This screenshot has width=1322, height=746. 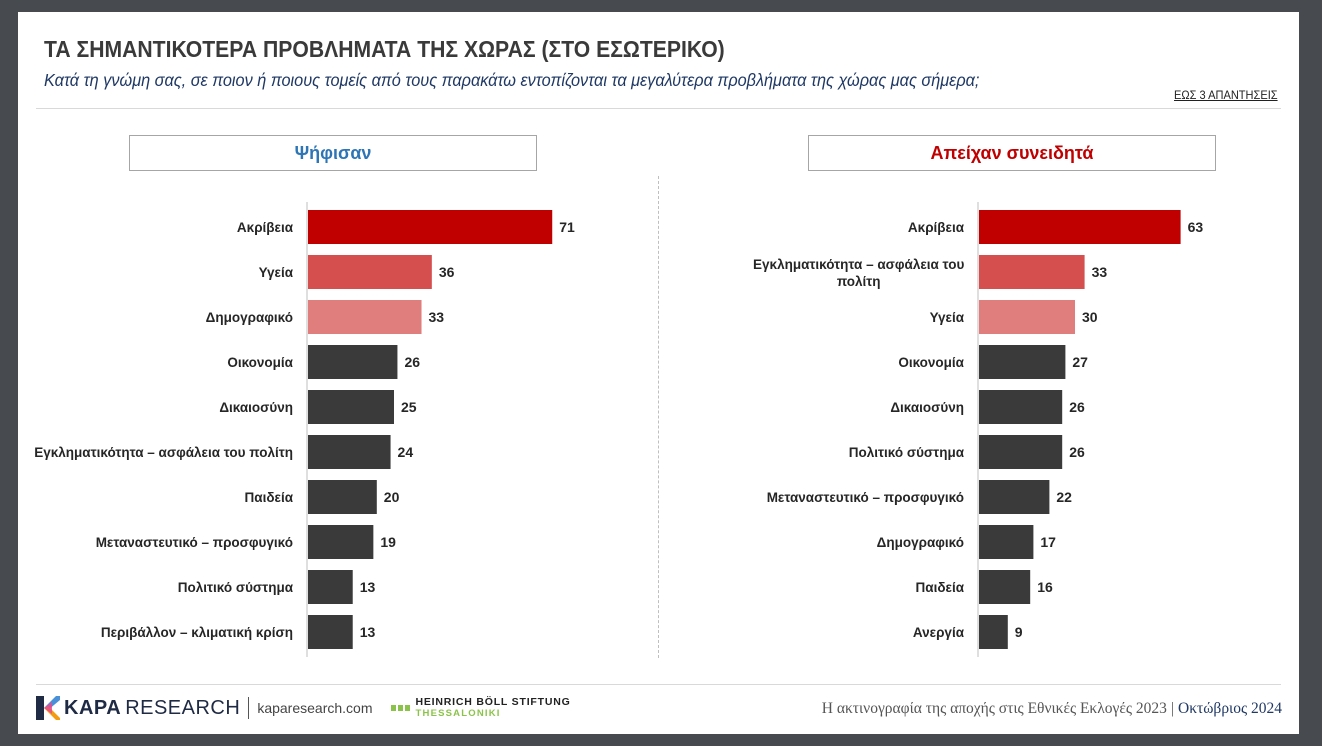 What do you see at coordinates (567, 227) in the screenshot?
I see `bar-value-label: 71` at bounding box center [567, 227].